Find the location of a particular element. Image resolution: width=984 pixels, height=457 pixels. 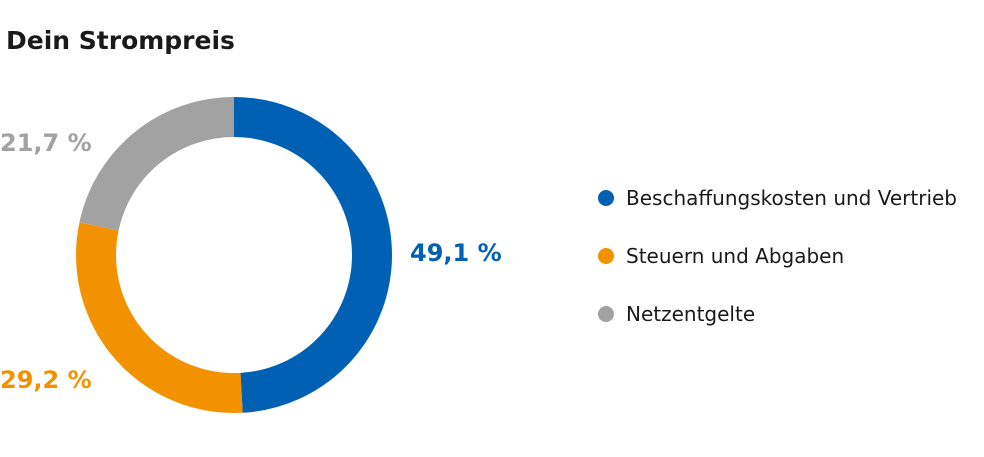

data-label-beschaffung: 49,1 % is located at coordinates (456, 253).